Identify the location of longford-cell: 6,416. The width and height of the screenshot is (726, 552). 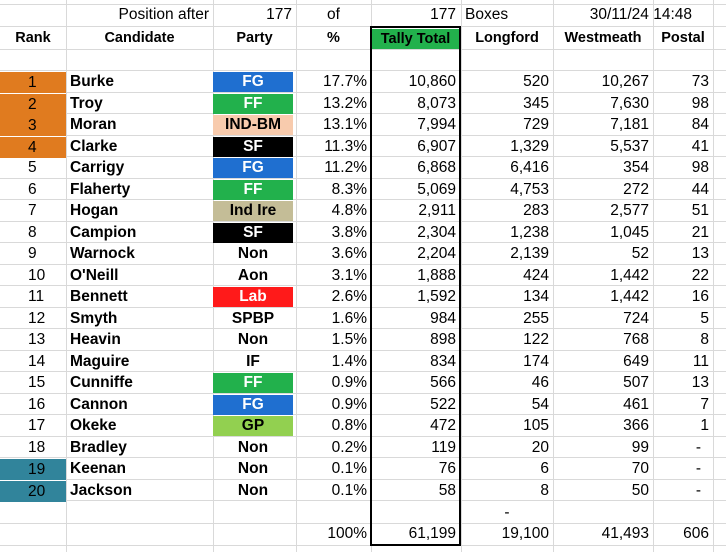
(529, 167).